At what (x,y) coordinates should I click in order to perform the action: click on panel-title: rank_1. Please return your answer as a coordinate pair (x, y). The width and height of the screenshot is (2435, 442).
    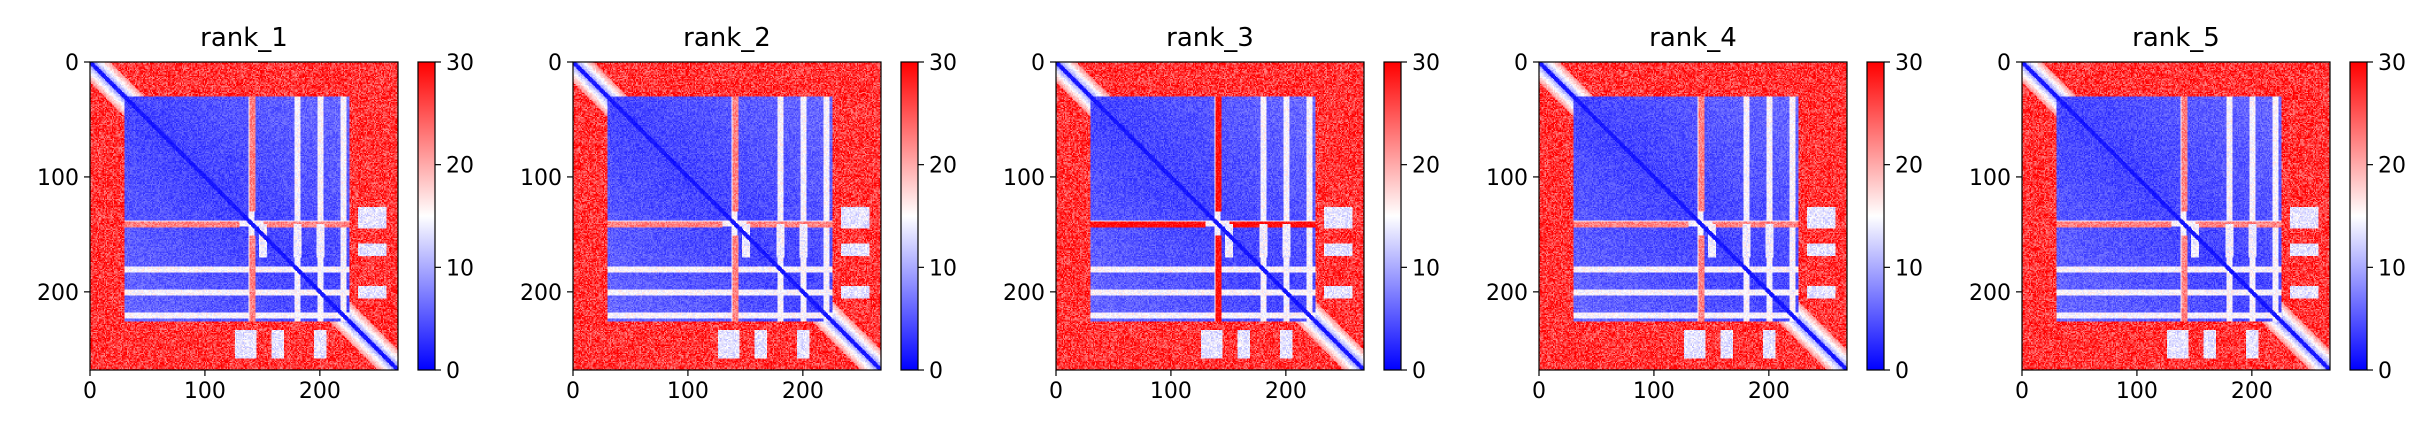
    Looking at the image, I should click on (244, 38).